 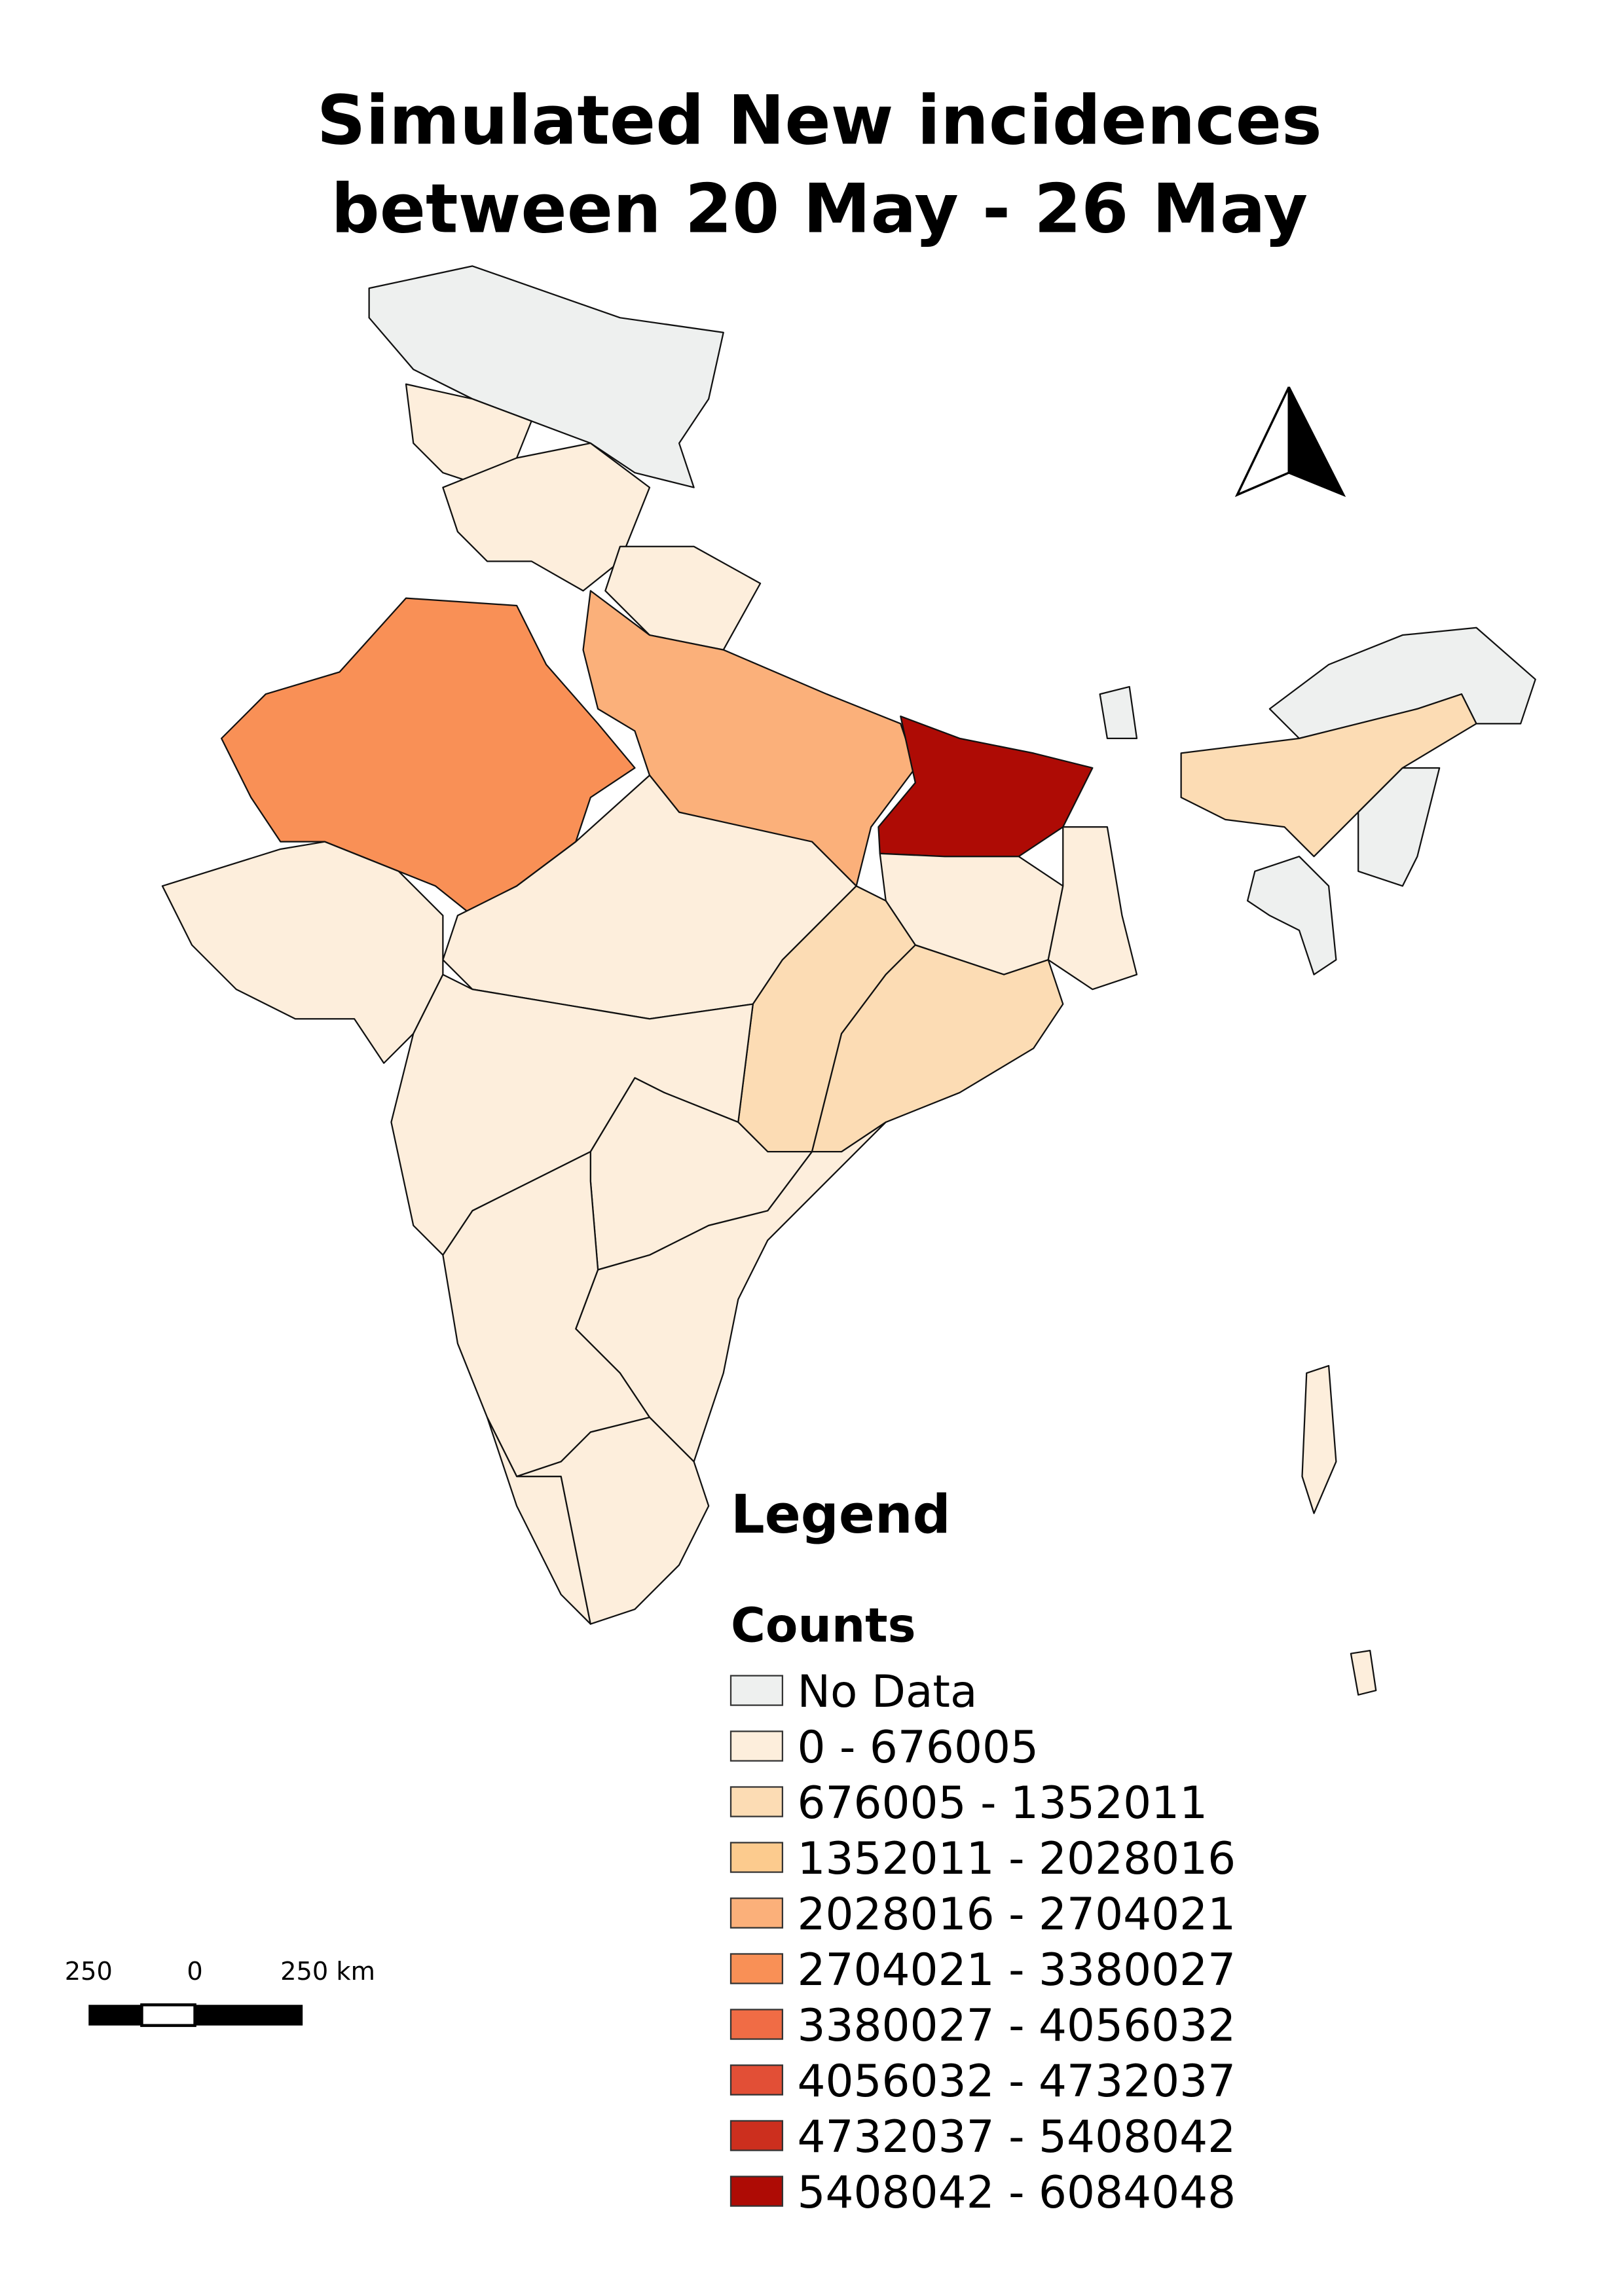 What do you see at coordinates (220, 1992) in the screenshot?
I see `scale-bar: 250 0 250 km` at bounding box center [220, 1992].